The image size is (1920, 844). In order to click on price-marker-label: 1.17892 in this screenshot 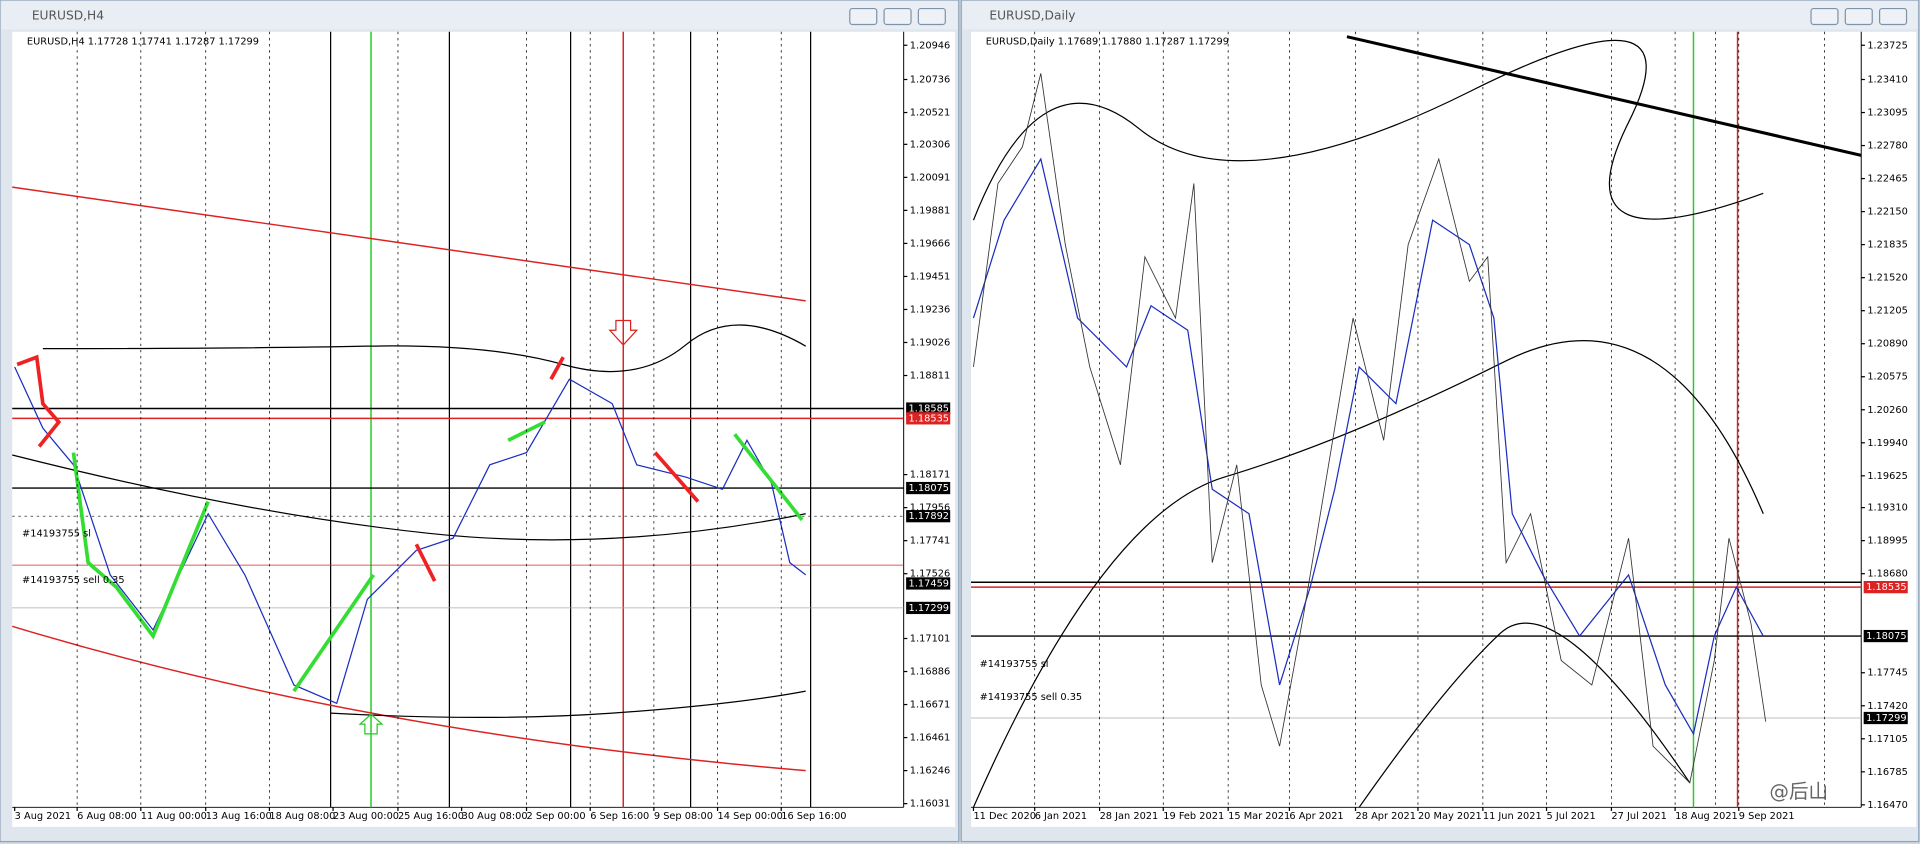, I will do `click(929, 516)`.